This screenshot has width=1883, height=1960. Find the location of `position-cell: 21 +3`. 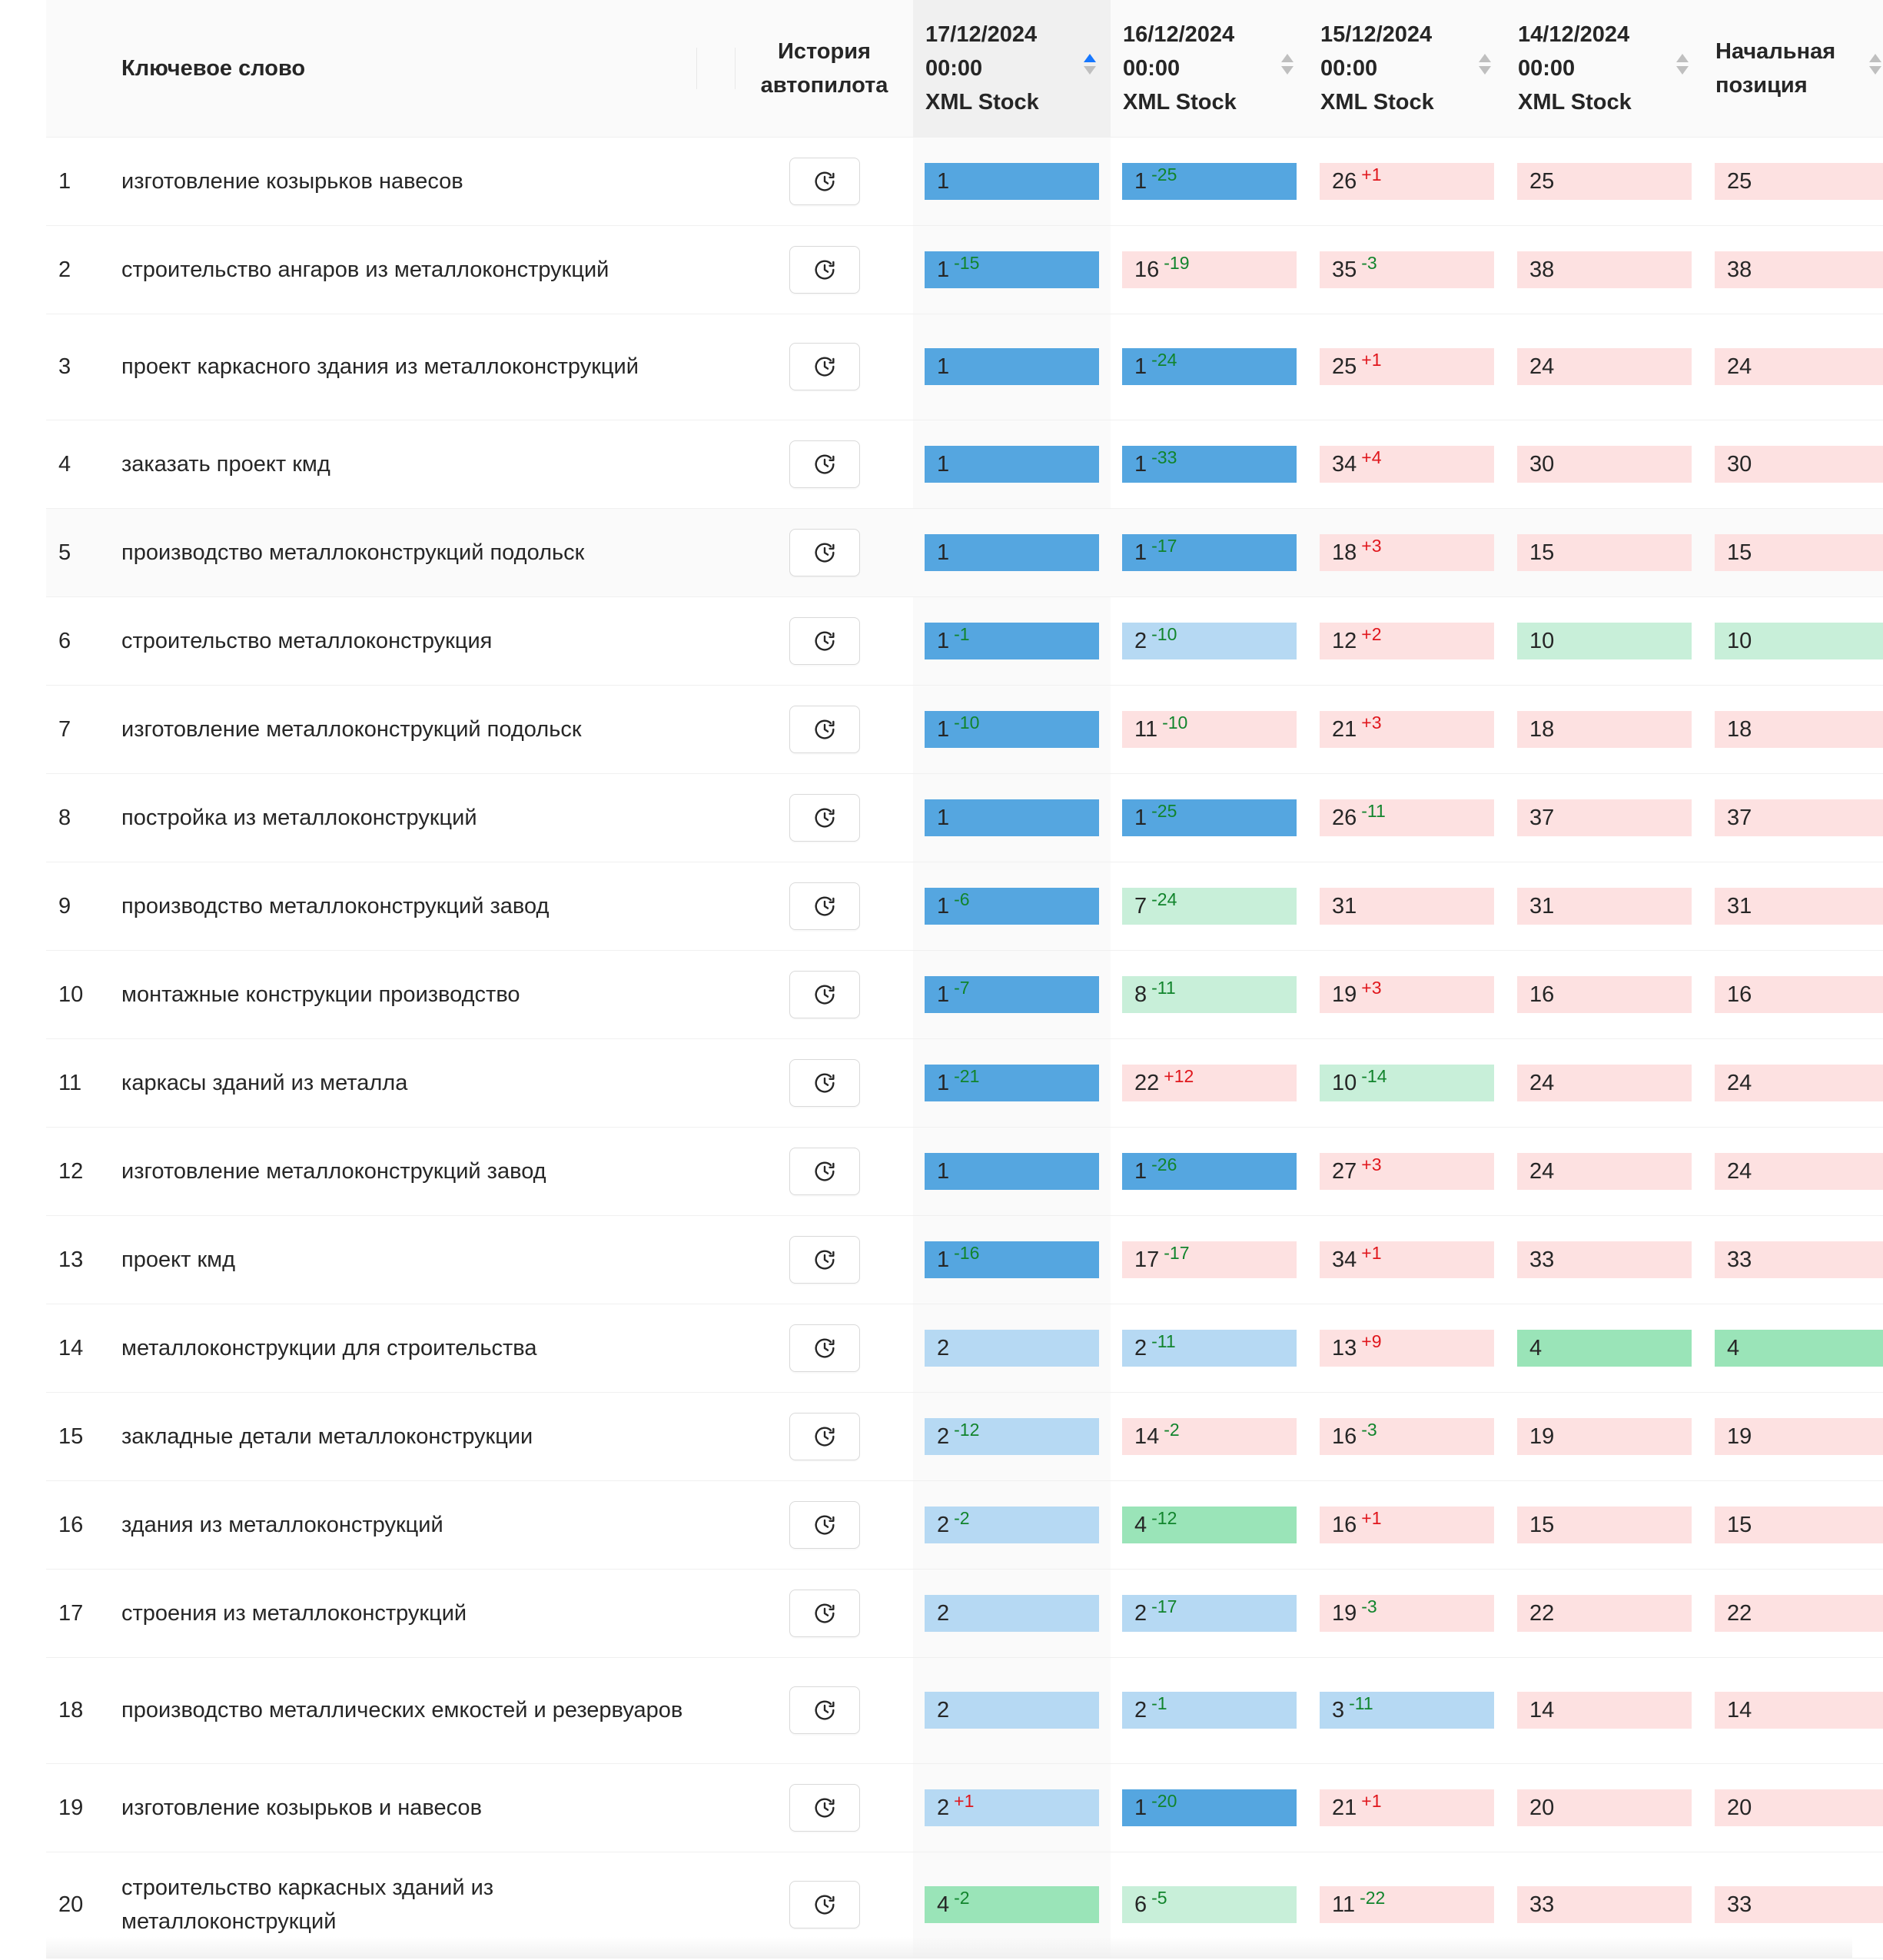

position-cell: 21 +3 is located at coordinates (1407, 729).